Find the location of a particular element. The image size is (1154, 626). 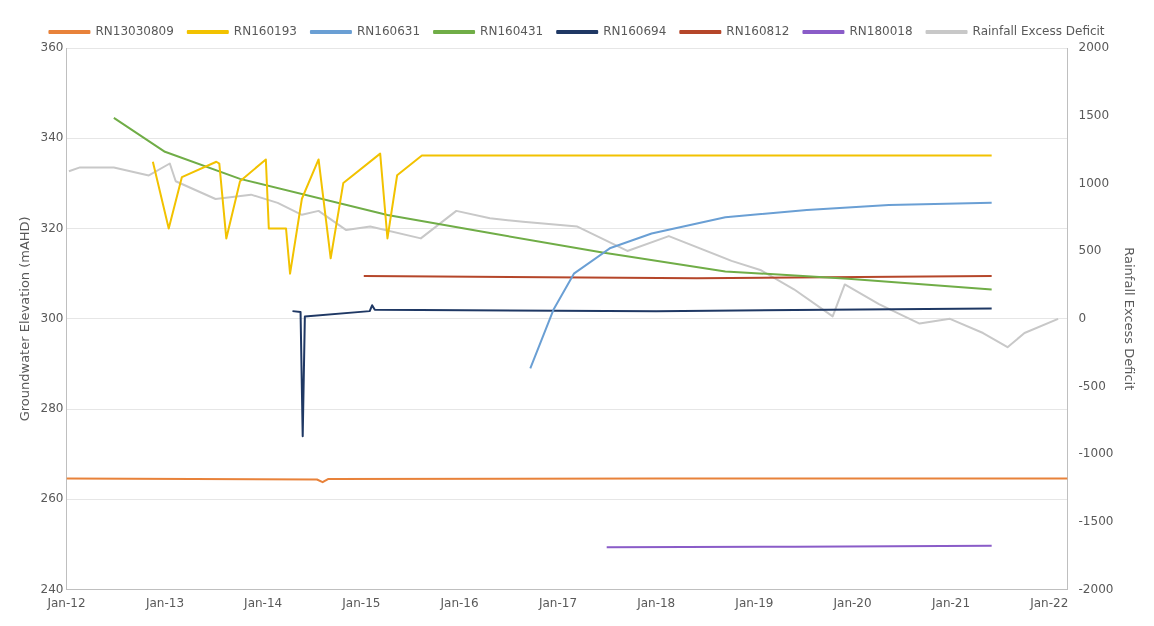

y-tick-label: 260 is located at coordinates (52, 498).